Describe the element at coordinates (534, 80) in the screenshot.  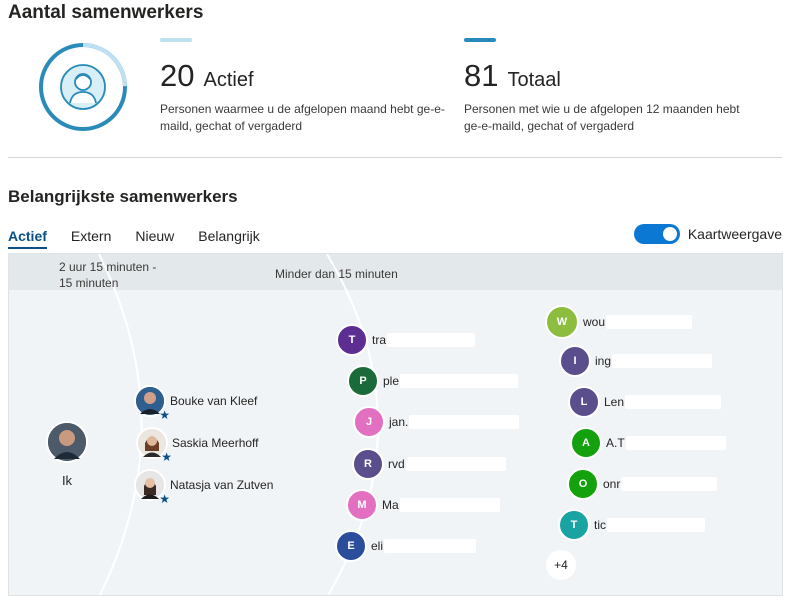
I see `total-label: Totaal` at that location.